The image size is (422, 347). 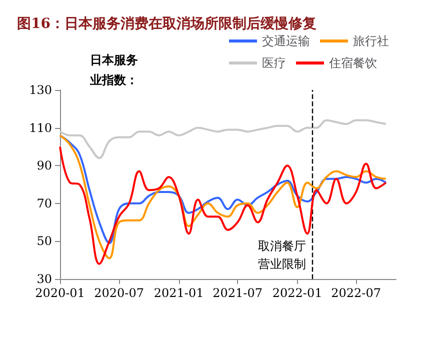 I want to click on y-tick-label: 30, so click(x=44, y=279).